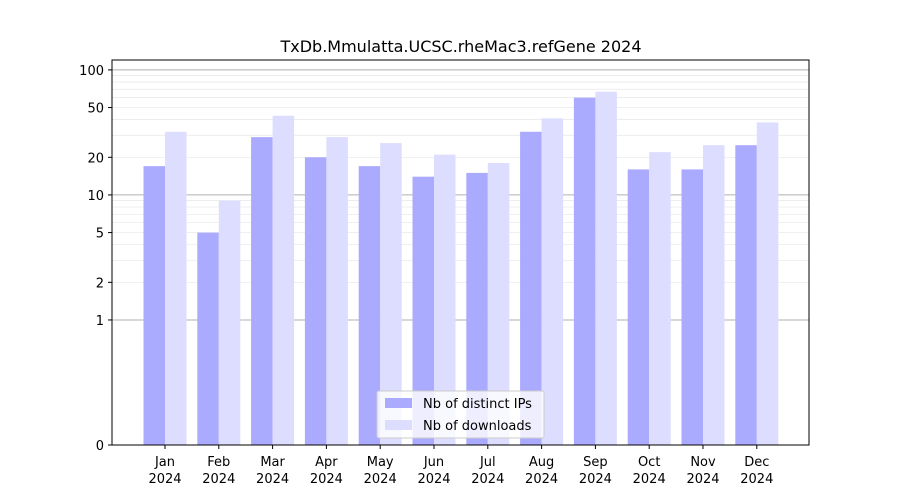 The image size is (900, 500). I want to click on y-tick-label: 2, so click(100, 283).